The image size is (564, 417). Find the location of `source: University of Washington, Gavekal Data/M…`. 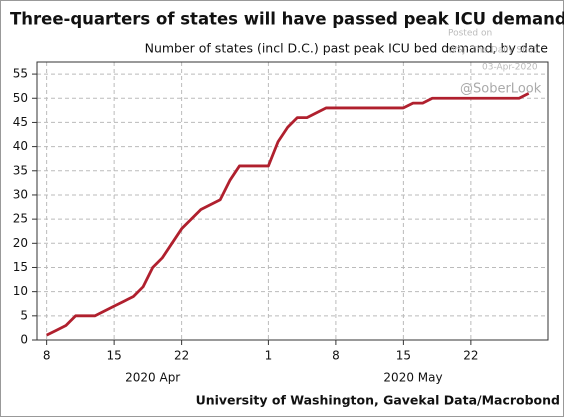

source: University of Washington, Gavekal Data/M… is located at coordinates (378, 400).